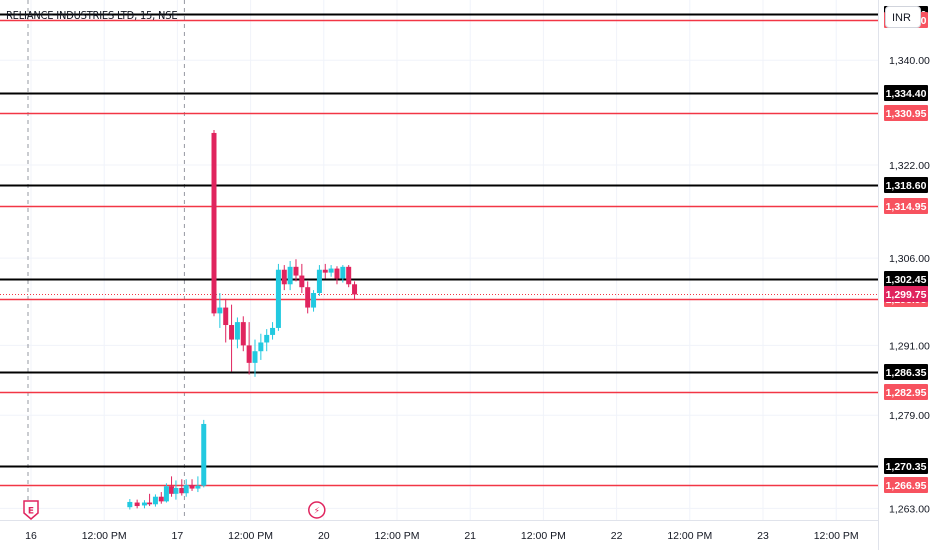 Image resolution: width=932 pixels, height=550 pixels. I want to click on black-level-tag: 1,334.40, so click(906, 93).